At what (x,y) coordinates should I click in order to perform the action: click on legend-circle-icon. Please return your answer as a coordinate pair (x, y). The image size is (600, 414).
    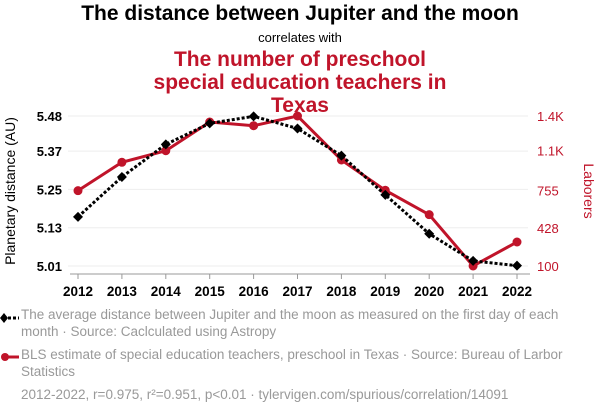
    Looking at the image, I should click on (10, 357).